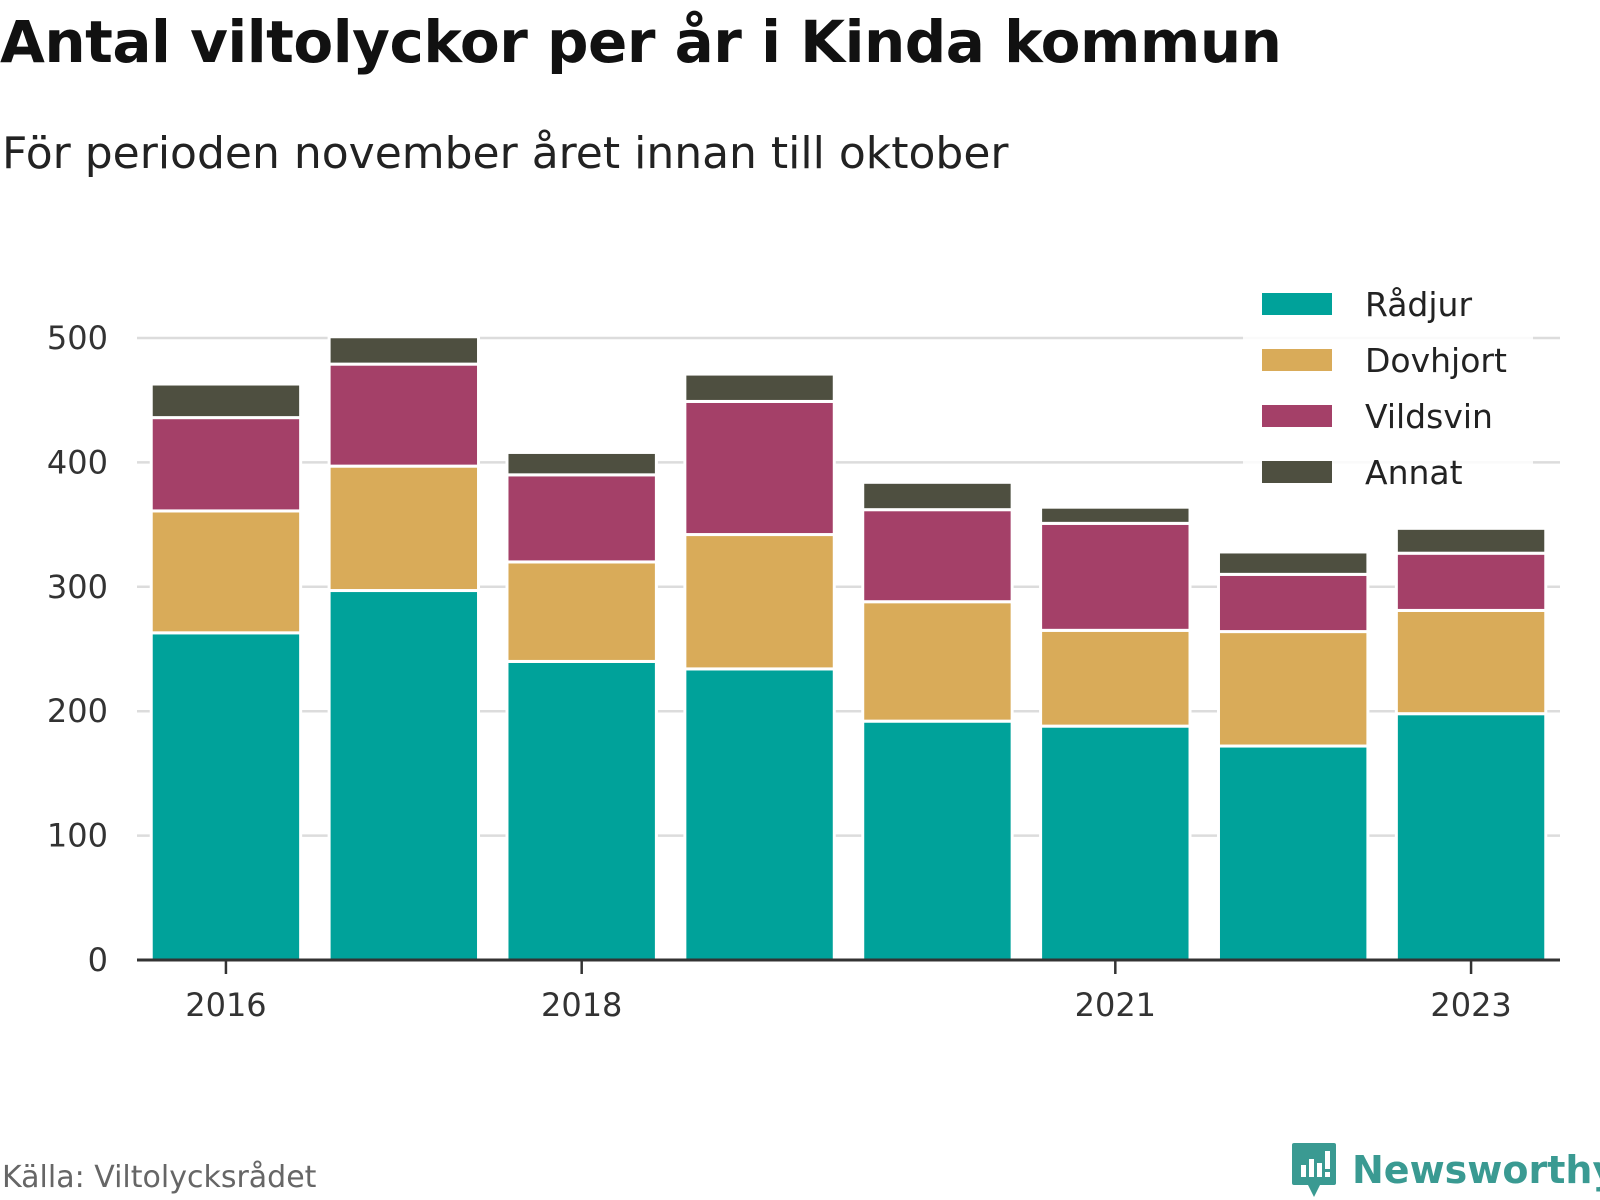 The image size is (1600, 1200). I want to click on brand: Newsworthy, so click(1445, 1170).